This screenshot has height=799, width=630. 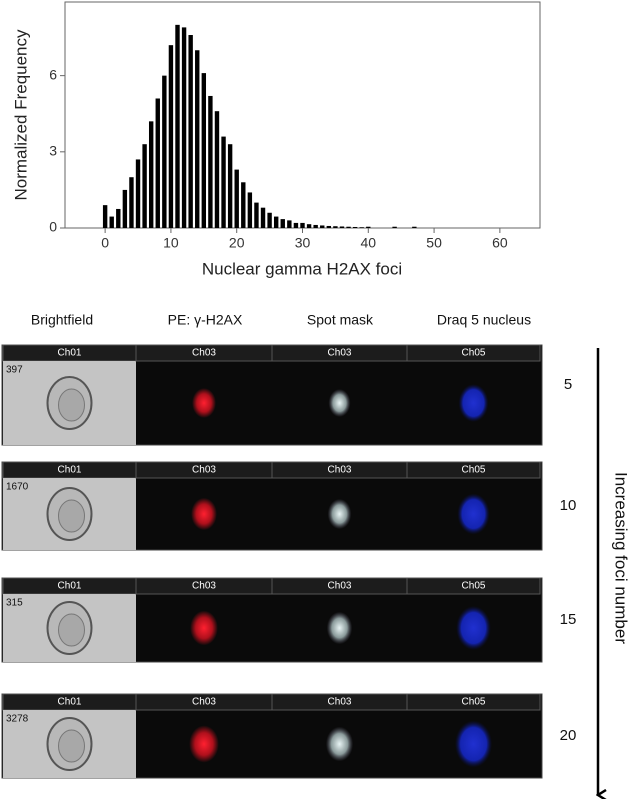 I want to click on arrow-label: Increasing foci number, so click(x=621, y=558).